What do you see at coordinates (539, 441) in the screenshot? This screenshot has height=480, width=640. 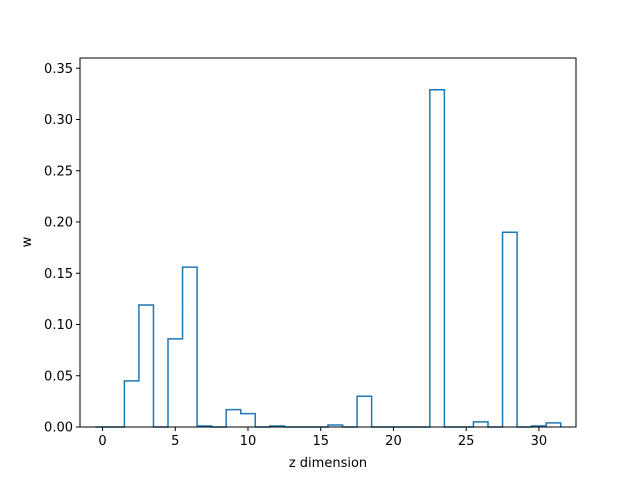 I see `x-tick-label: 30` at bounding box center [539, 441].